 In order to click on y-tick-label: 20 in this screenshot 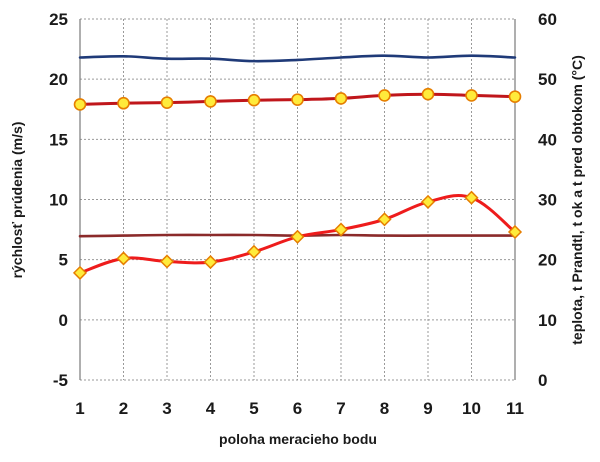, I will do `click(58, 79)`.